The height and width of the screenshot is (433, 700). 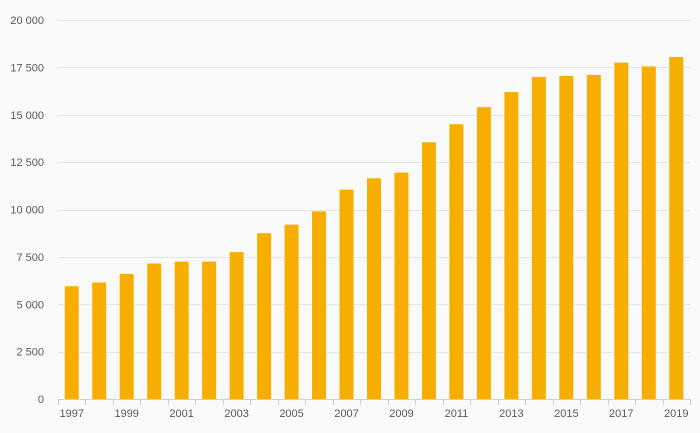 What do you see at coordinates (181, 330) in the screenshot?
I see `bar-2001` at bounding box center [181, 330].